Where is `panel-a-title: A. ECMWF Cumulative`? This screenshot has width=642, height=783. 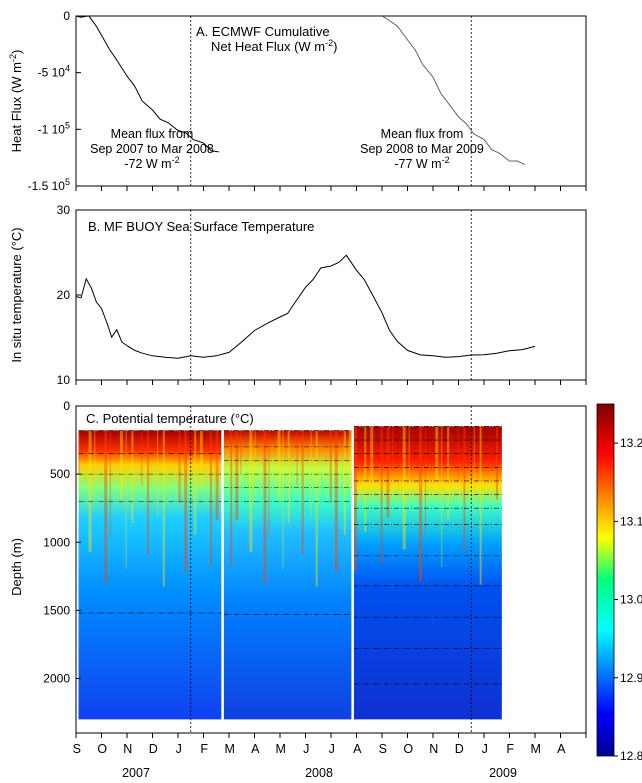
panel-a-title: A. ECMWF Cumulative is located at coordinates (263, 31).